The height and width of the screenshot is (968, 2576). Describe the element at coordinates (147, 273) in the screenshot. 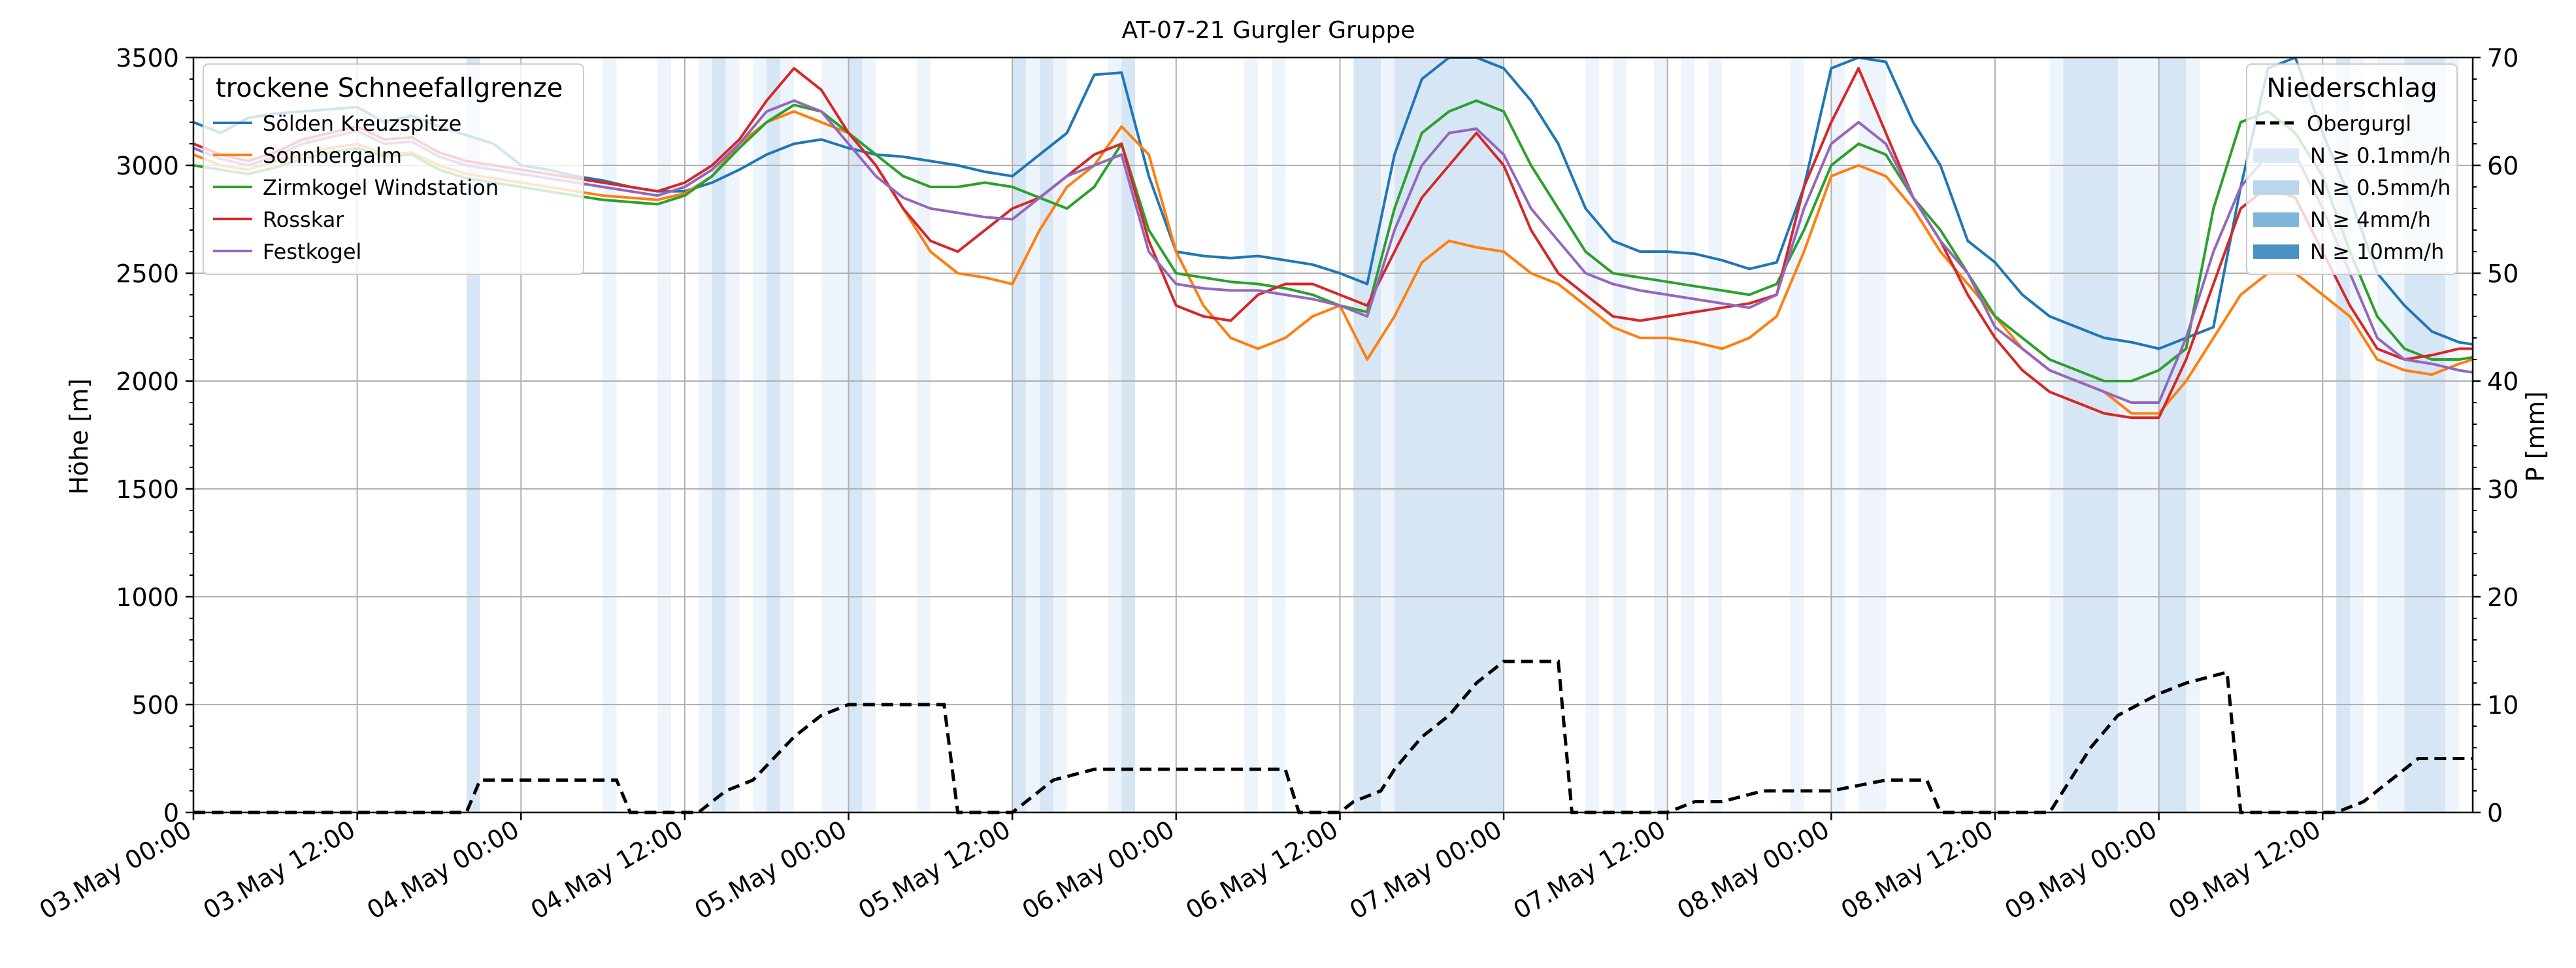

I see `y-tick-label: 2500` at that location.